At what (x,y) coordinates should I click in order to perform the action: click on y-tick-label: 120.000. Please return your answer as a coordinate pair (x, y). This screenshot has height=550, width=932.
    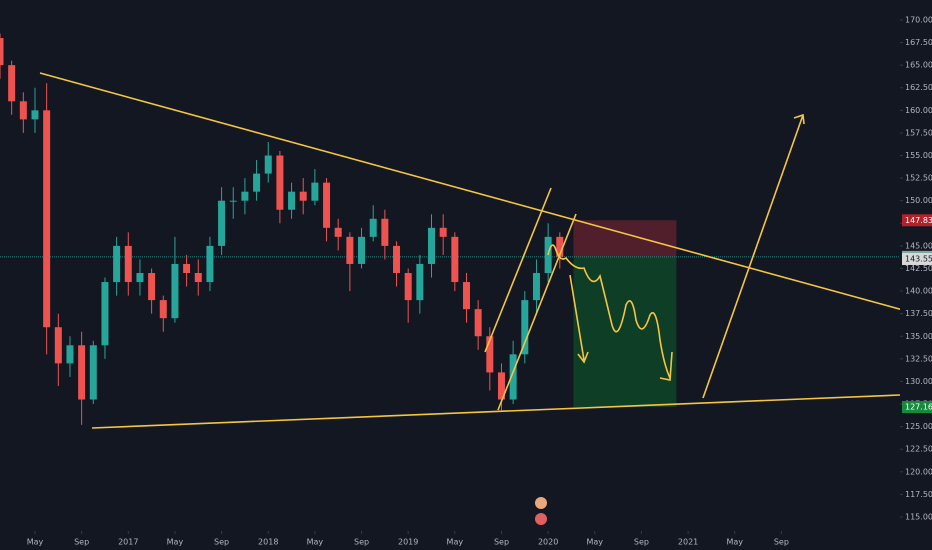
    Looking at the image, I should click on (918, 471).